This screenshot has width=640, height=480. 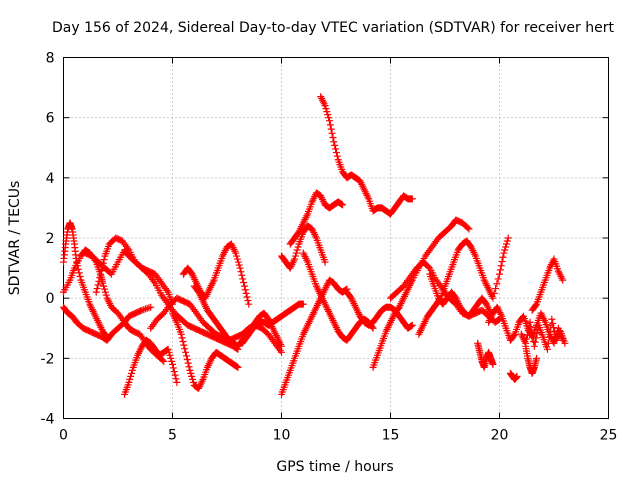 I want to click on x-tick-label: 20, so click(x=500, y=436).